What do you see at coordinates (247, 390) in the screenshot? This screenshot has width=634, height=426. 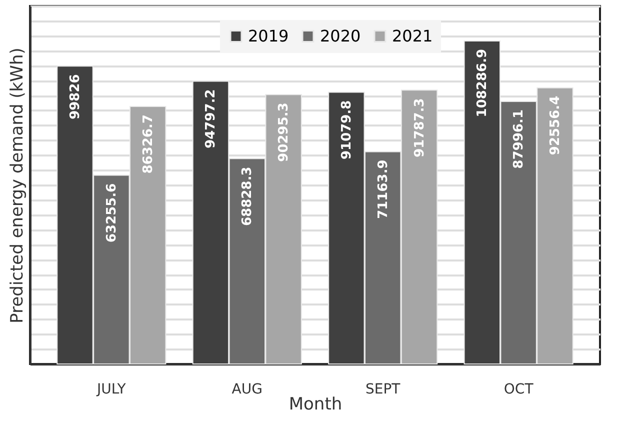 I see `x-tick-label: AUG` at bounding box center [247, 390].